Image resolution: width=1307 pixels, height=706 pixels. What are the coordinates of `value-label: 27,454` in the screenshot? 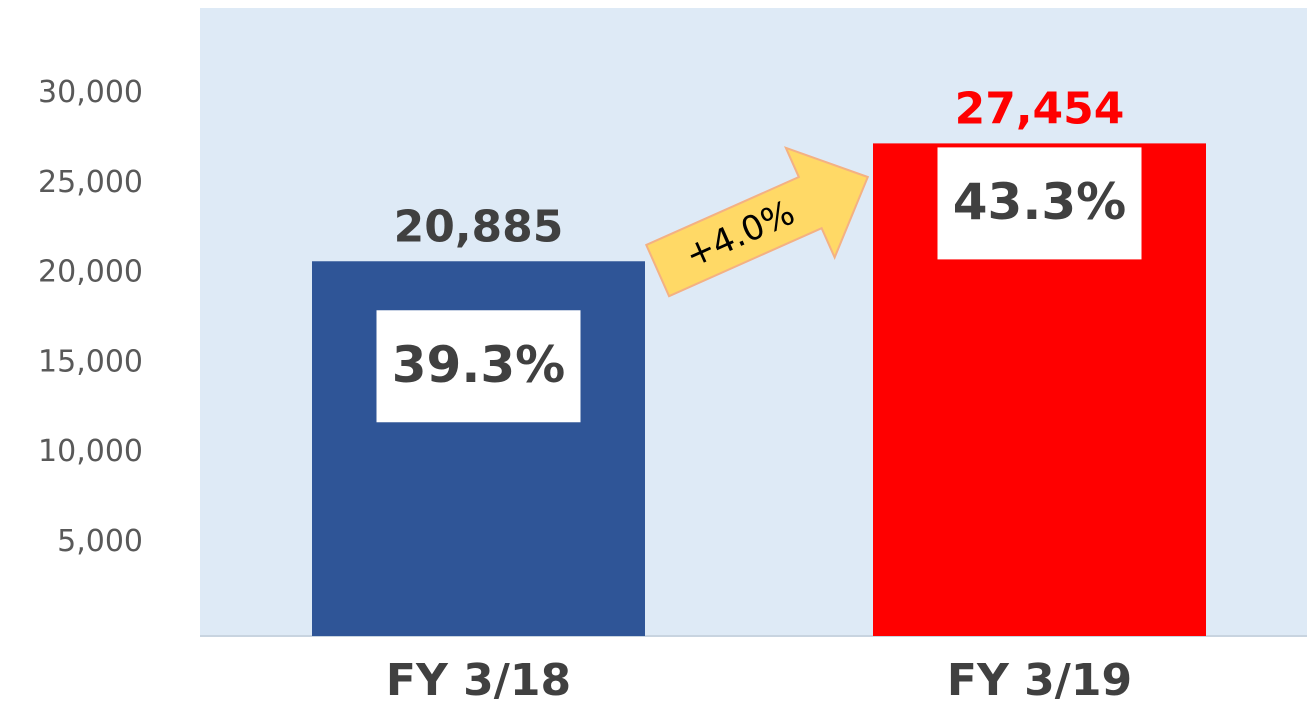 It's located at (1040, 108).